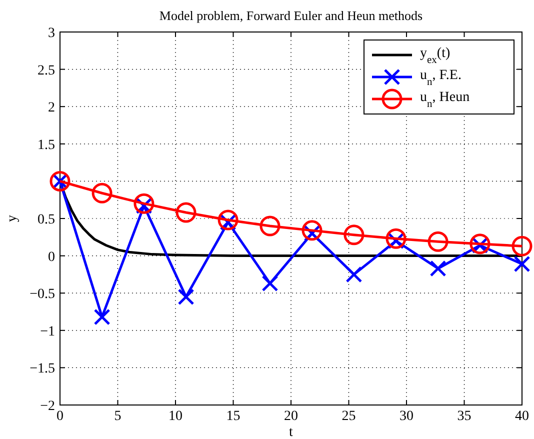  Describe the element at coordinates (233, 416) in the screenshot. I see `x-tick-label: 15` at that location.